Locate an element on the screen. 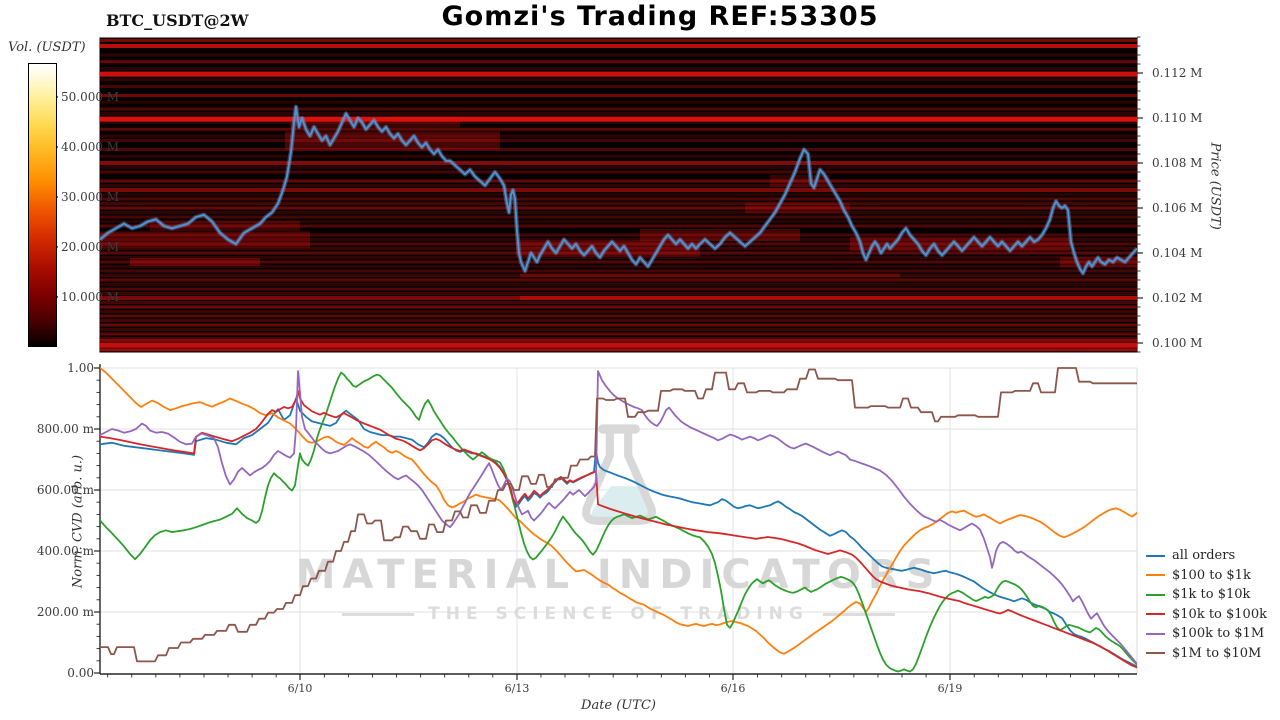 This screenshot has width=1280, height=720. date-tick-label: 6/10 is located at coordinates (300, 688).